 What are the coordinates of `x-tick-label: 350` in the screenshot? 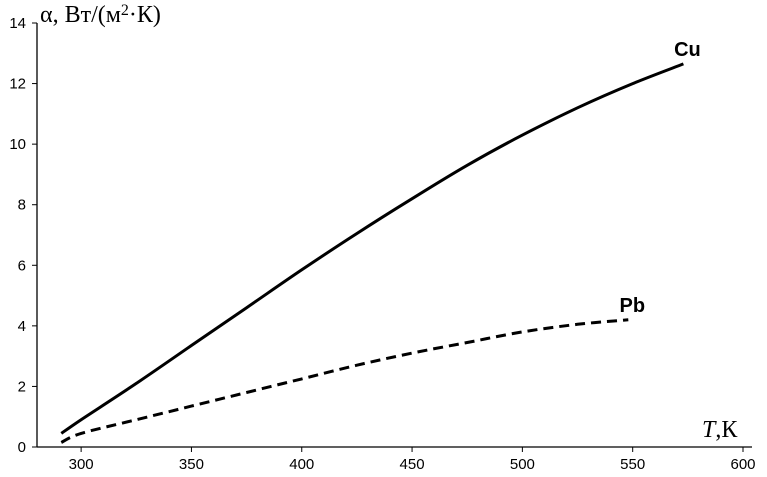 It's located at (191, 464).